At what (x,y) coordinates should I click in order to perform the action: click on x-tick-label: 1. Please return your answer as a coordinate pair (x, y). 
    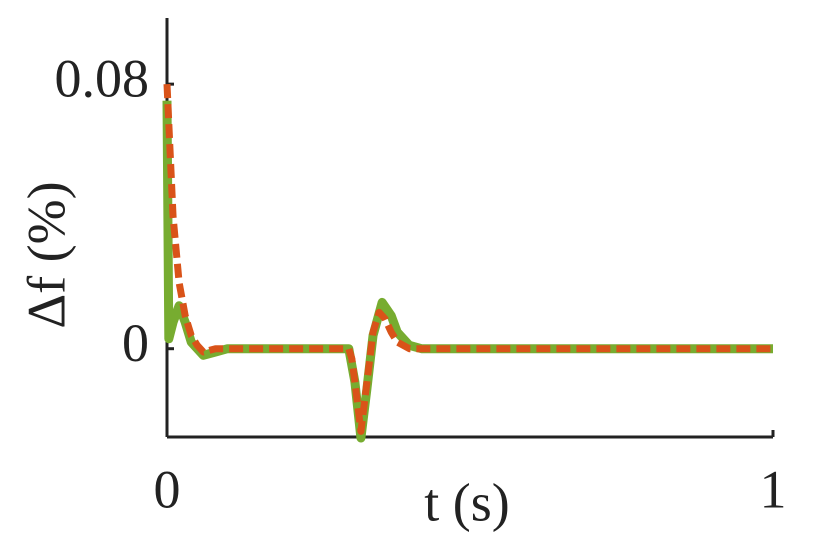
    Looking at the image, I should click on (773, 489).